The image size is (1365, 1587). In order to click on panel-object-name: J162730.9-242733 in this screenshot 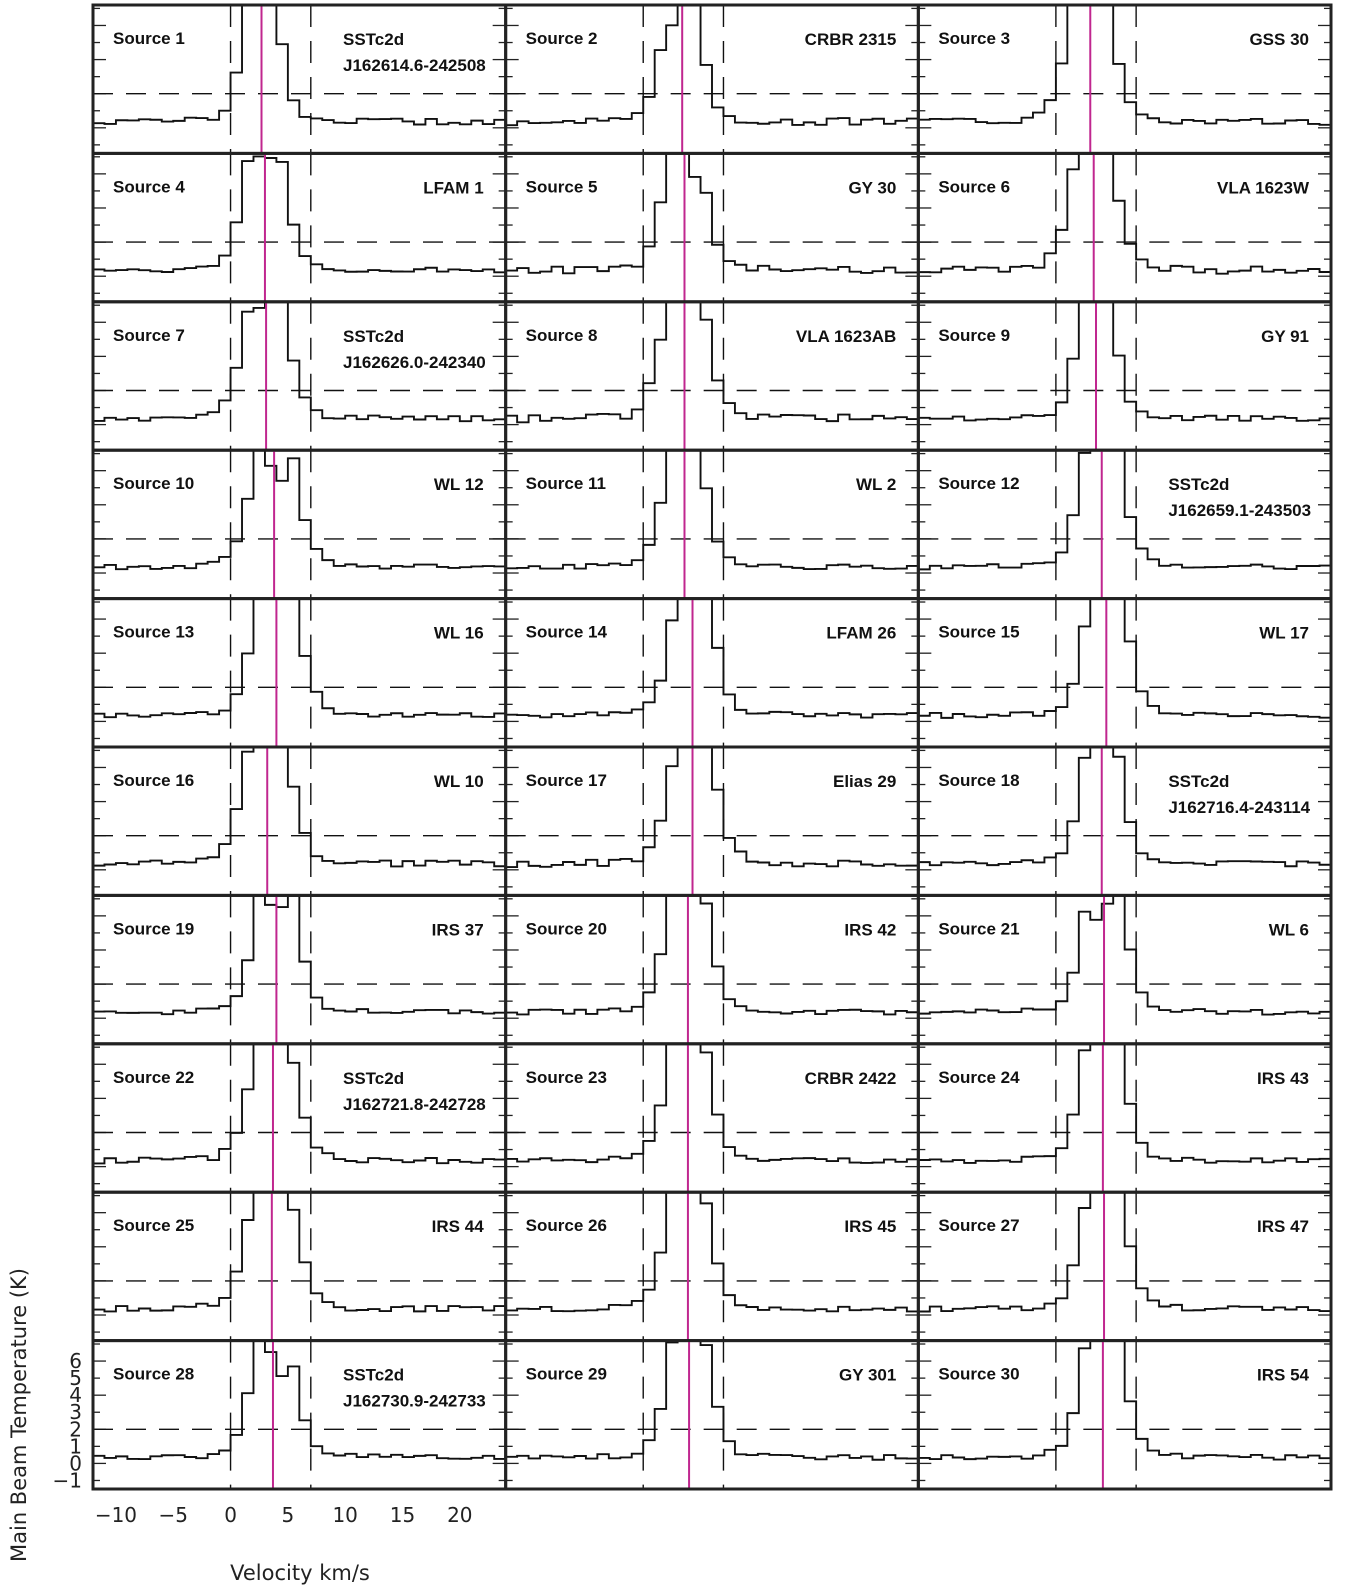, I will do `click(414, 1401)`.